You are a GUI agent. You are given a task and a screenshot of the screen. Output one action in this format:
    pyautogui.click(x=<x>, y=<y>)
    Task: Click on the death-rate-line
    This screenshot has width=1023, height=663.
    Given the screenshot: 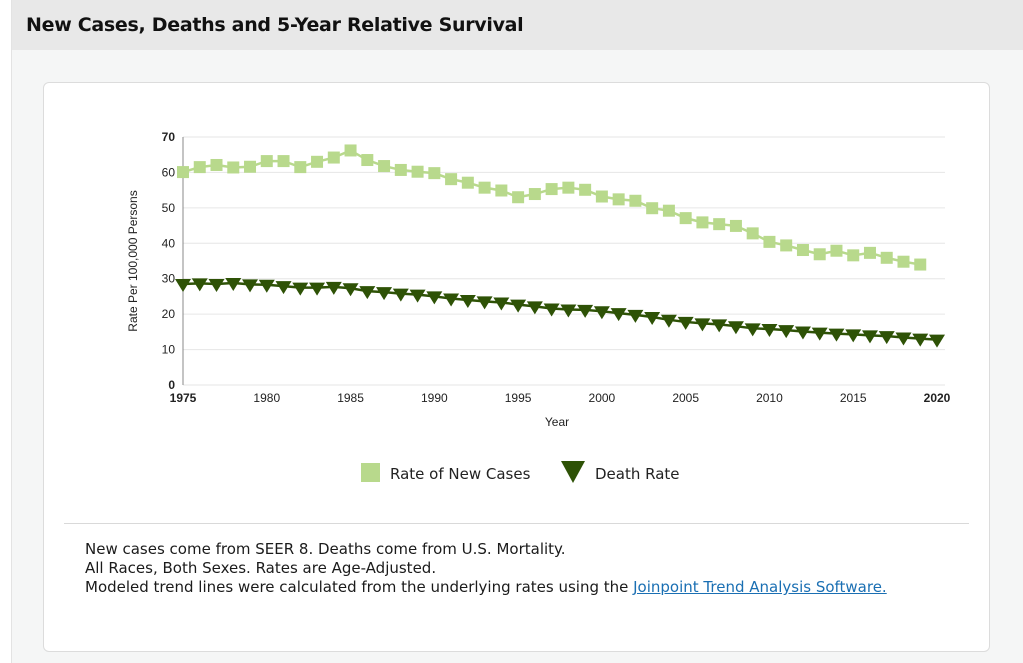 What is the action you would take?
    pyautogui.click(x=560, y=311)
    